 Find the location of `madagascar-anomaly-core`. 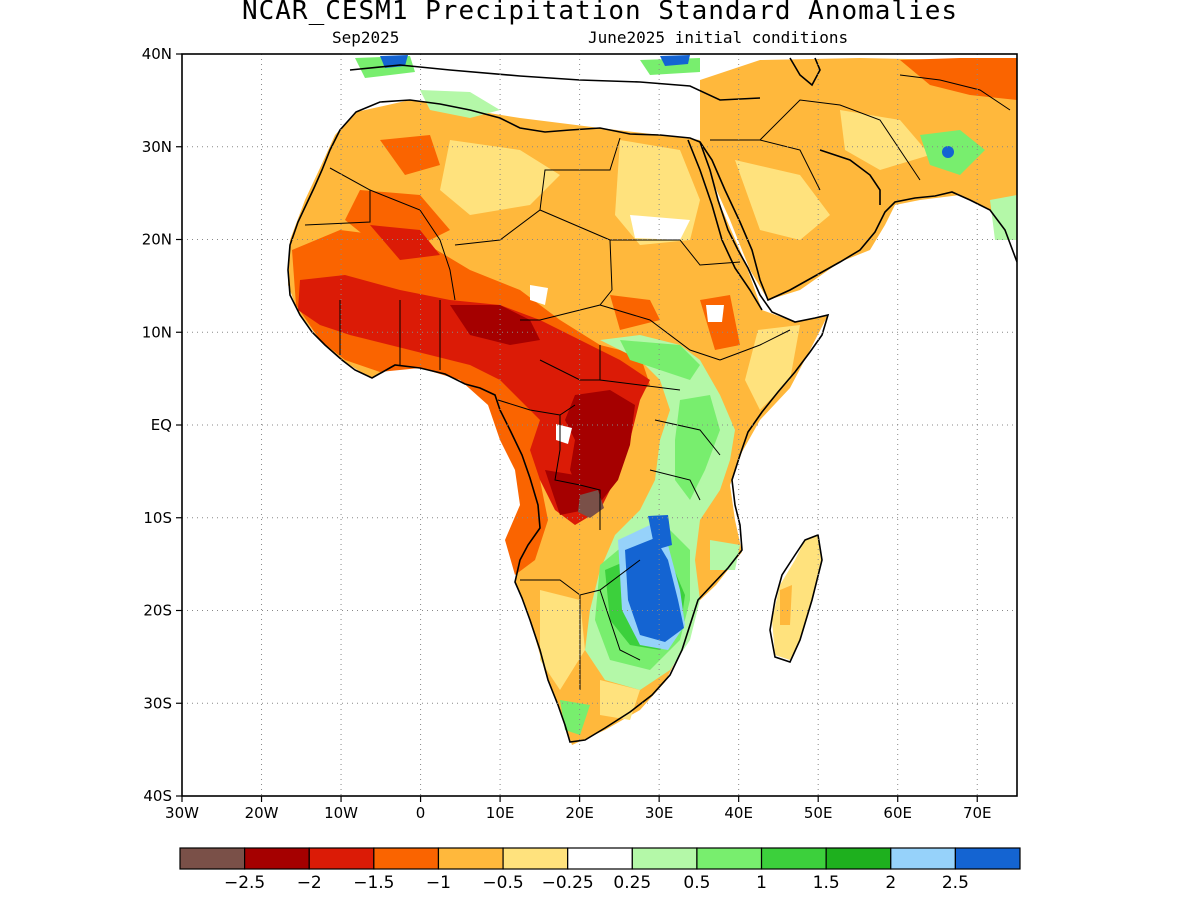

madagascar-anomaly-core is located at coordinates (786, 605).